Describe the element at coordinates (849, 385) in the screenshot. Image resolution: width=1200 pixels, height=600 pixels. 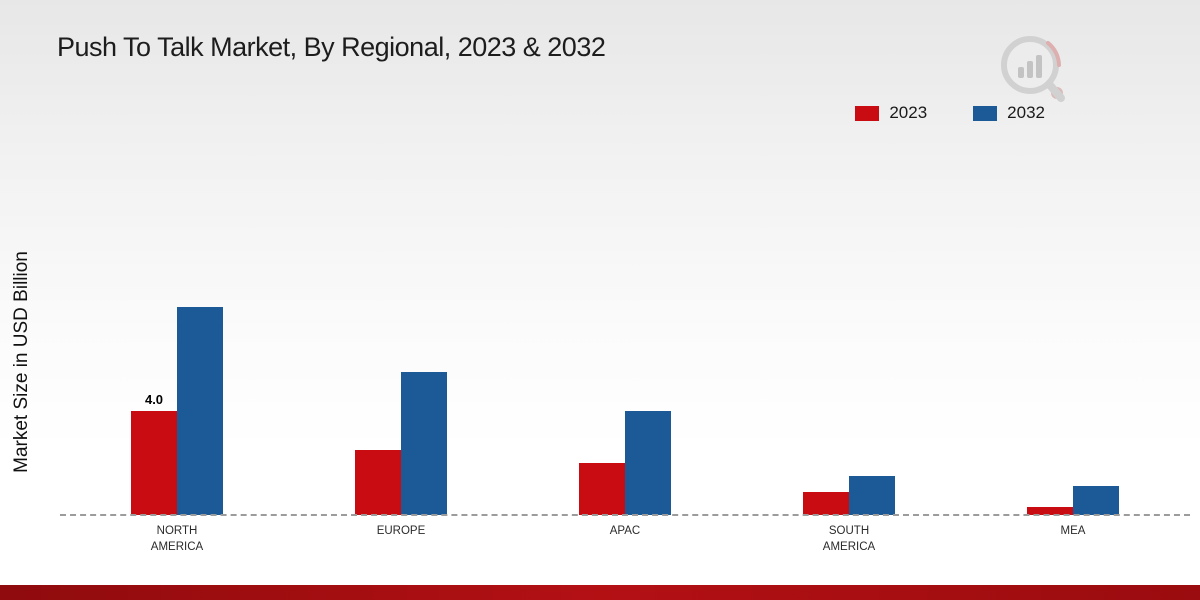
I see `bar-group-south-america` at that location.